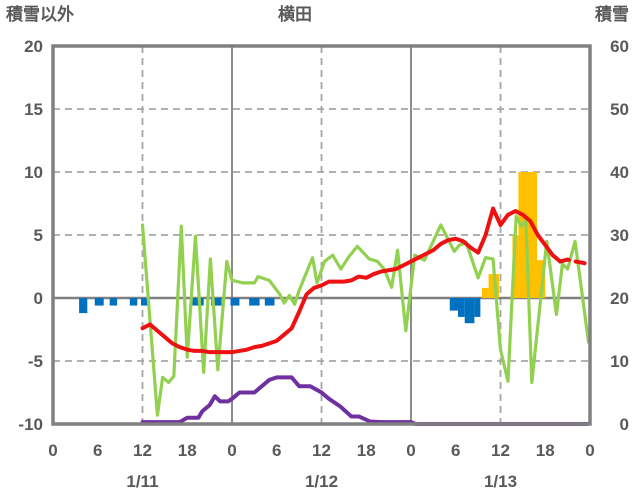  What do you see at coordinates (612, 14) in the screenshot?
I see `right-axis-title: 積雪` at bounding box center [612, 14].